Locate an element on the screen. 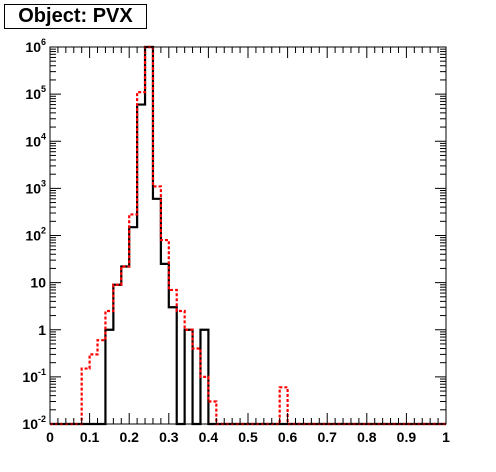 This screenshot has height=472, width=496. x-tick-label: 0.2 is located at coordinates (129, 437).